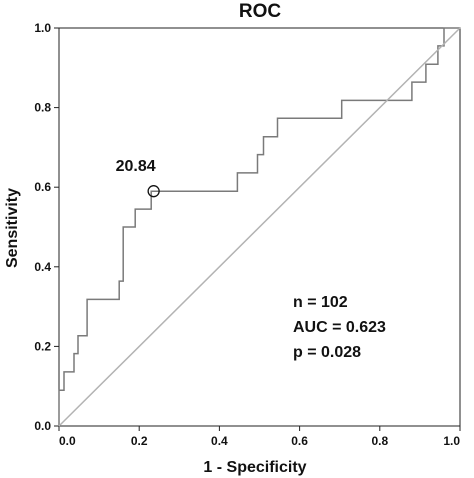 This screenshot has width=474, height=478. What do you see at coordinates (136, 166) in the screenshot?
I see `cutoff-value-label: 20.84` at bounding box center [136, 166].